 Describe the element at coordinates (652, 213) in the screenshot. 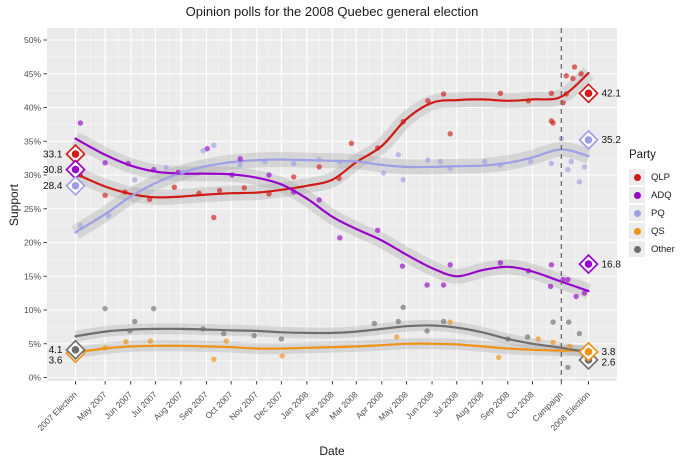

I see `legend-items: QLP ADQ PQ QS Other` at that location.